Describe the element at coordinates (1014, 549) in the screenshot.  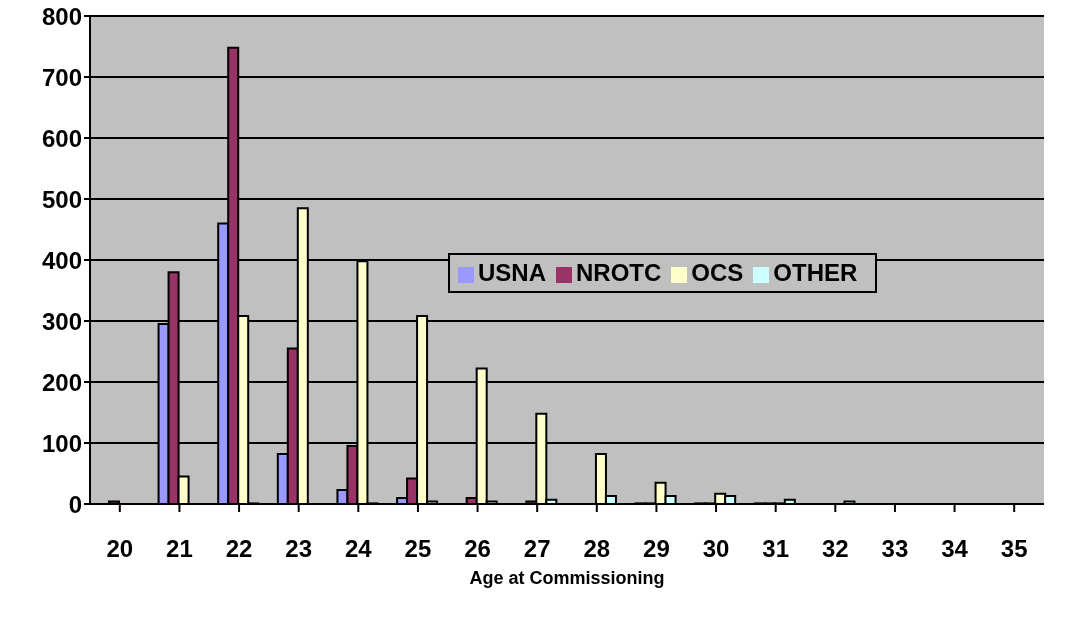
I see `x-tick-label: 35` at that location.